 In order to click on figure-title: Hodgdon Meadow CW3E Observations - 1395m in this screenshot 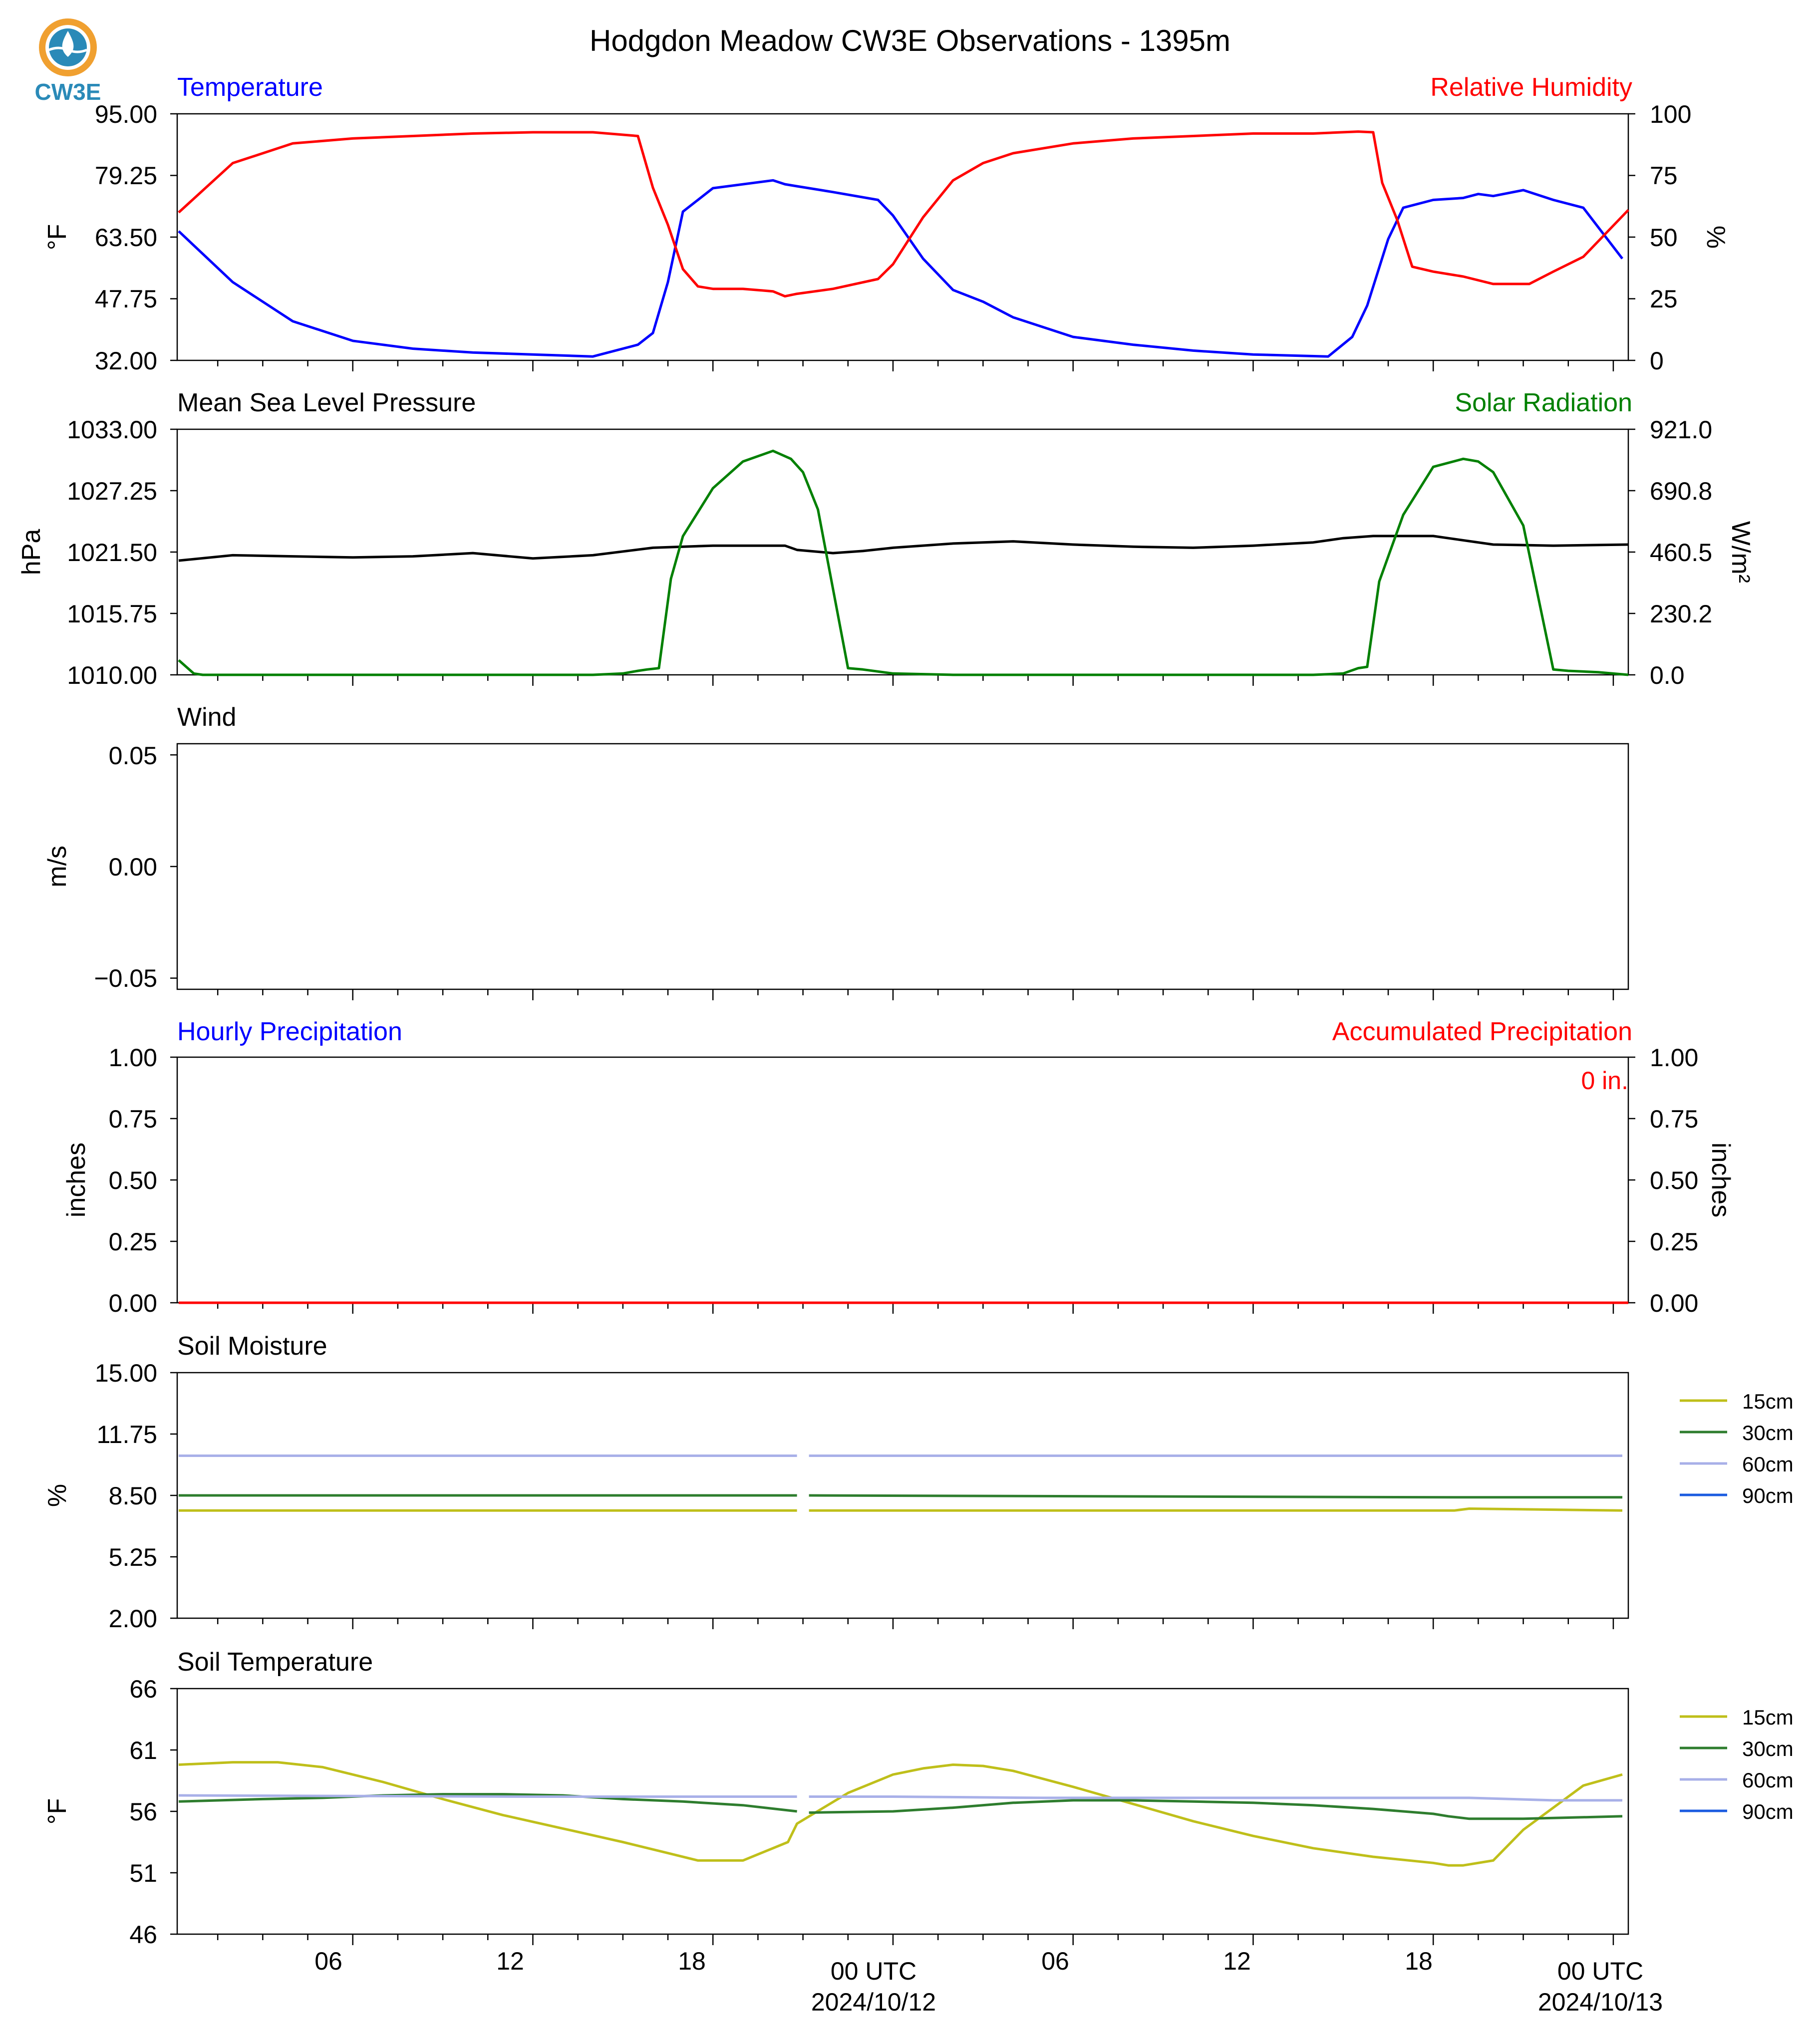, I will do `click(910, 40)`.